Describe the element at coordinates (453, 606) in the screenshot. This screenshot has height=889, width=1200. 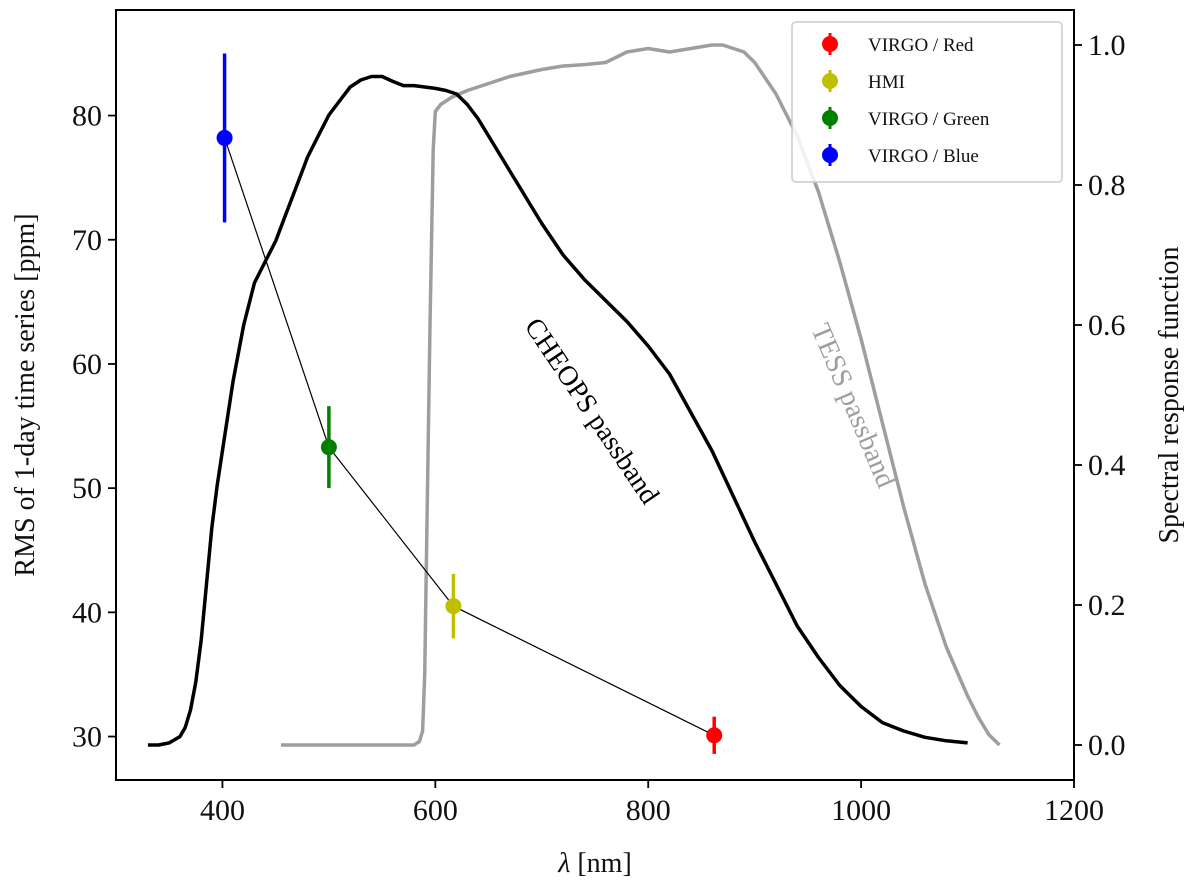
I see `point-hmi` at that location.